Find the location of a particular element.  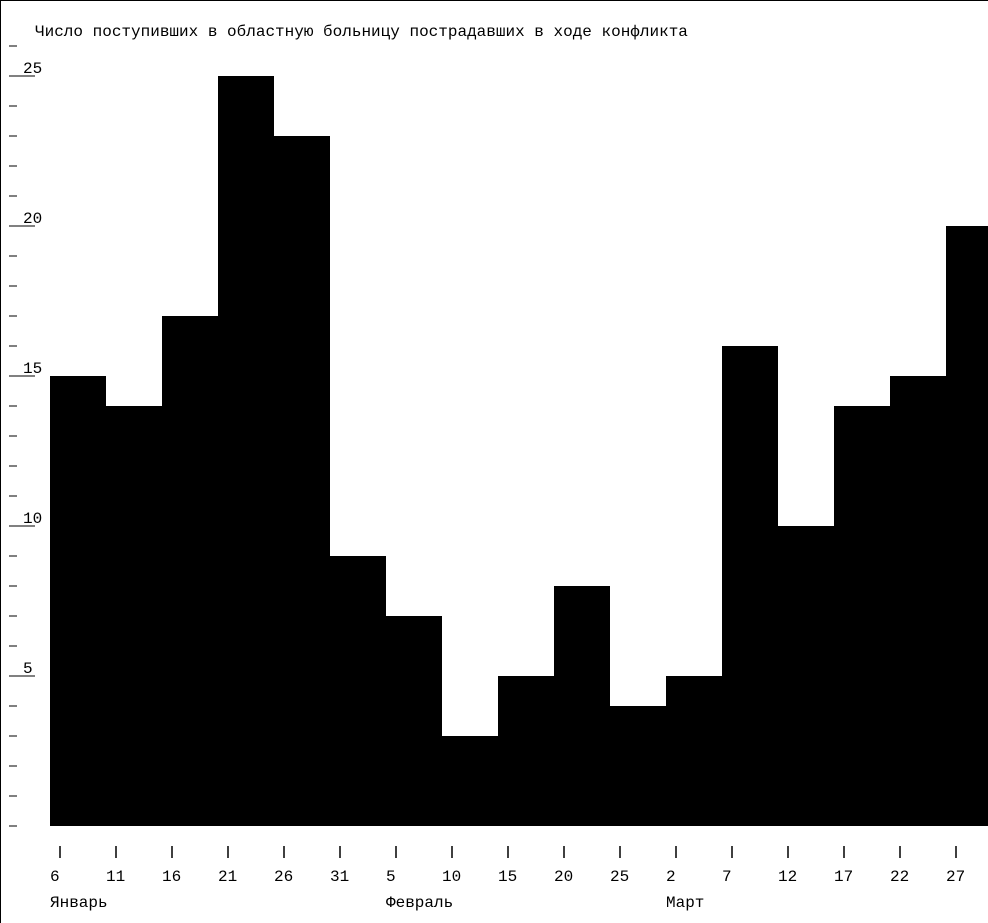

y-axis: 5 10 15 20 25 is located at coordinates (25, 436).